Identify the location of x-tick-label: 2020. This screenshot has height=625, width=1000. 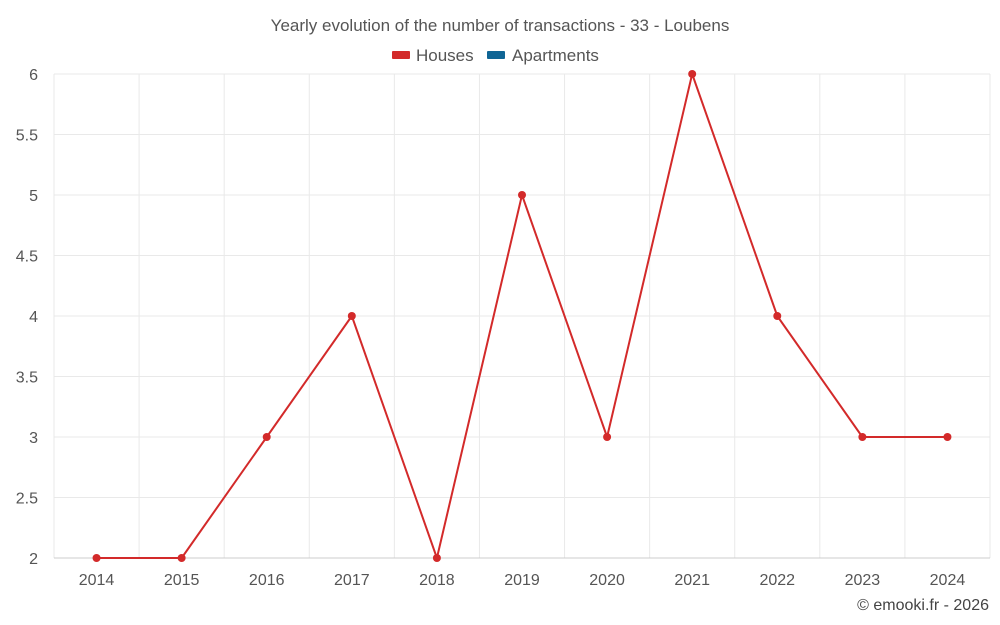
(607, 580).